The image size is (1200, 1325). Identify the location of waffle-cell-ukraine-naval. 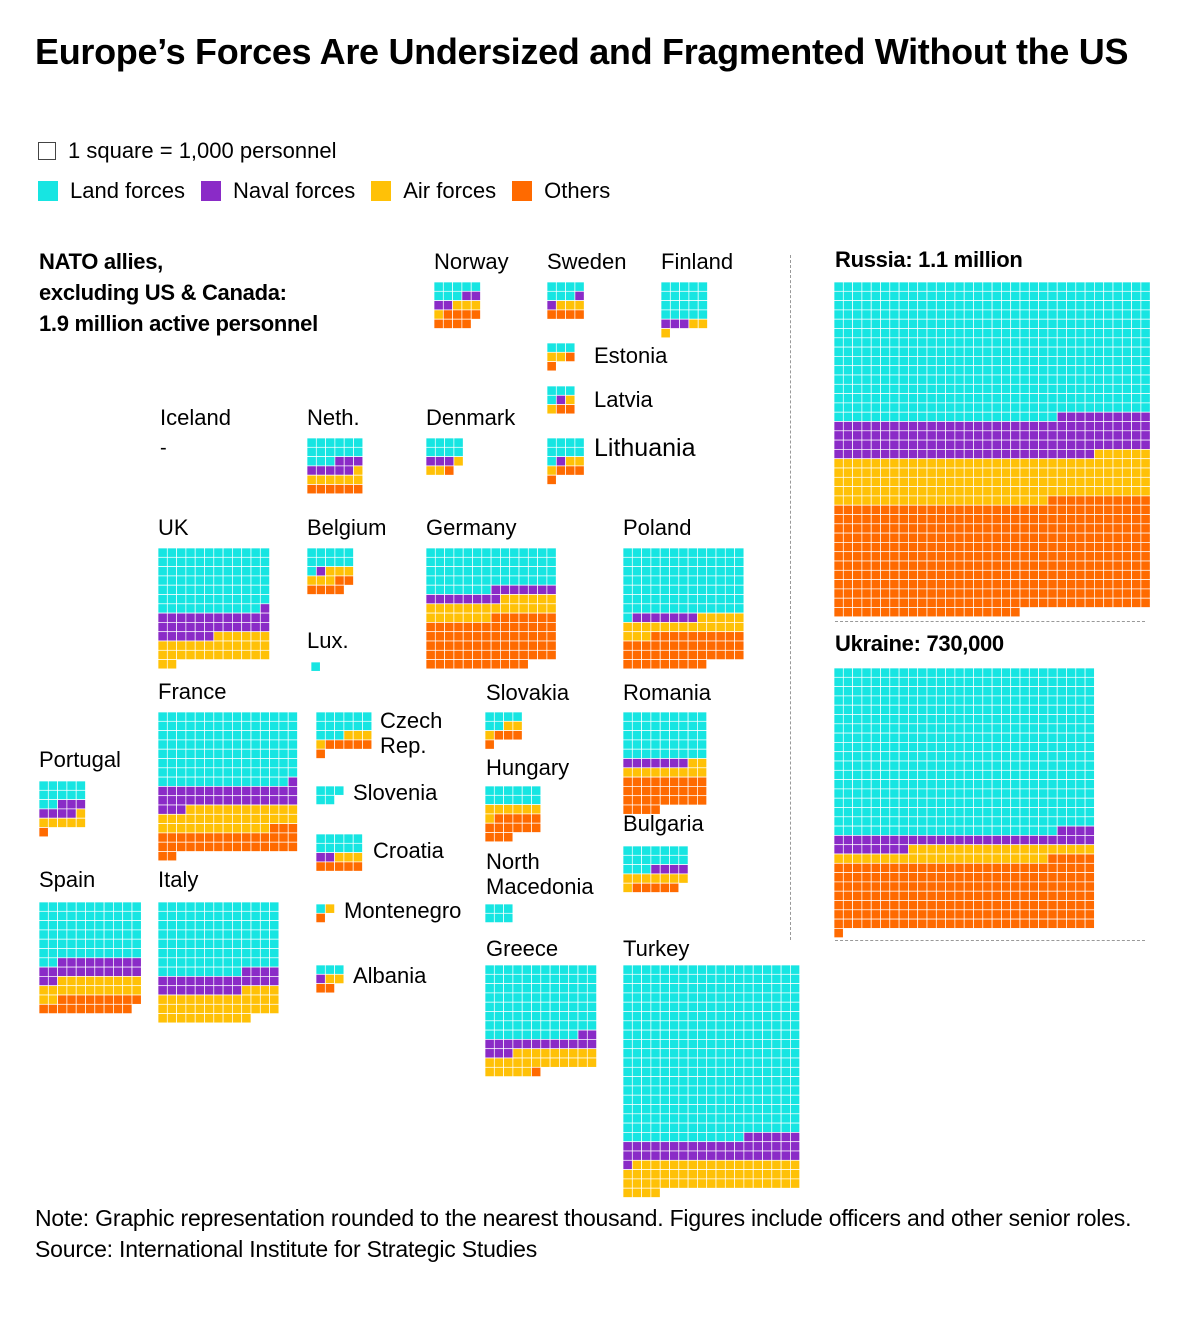
(894, 849).